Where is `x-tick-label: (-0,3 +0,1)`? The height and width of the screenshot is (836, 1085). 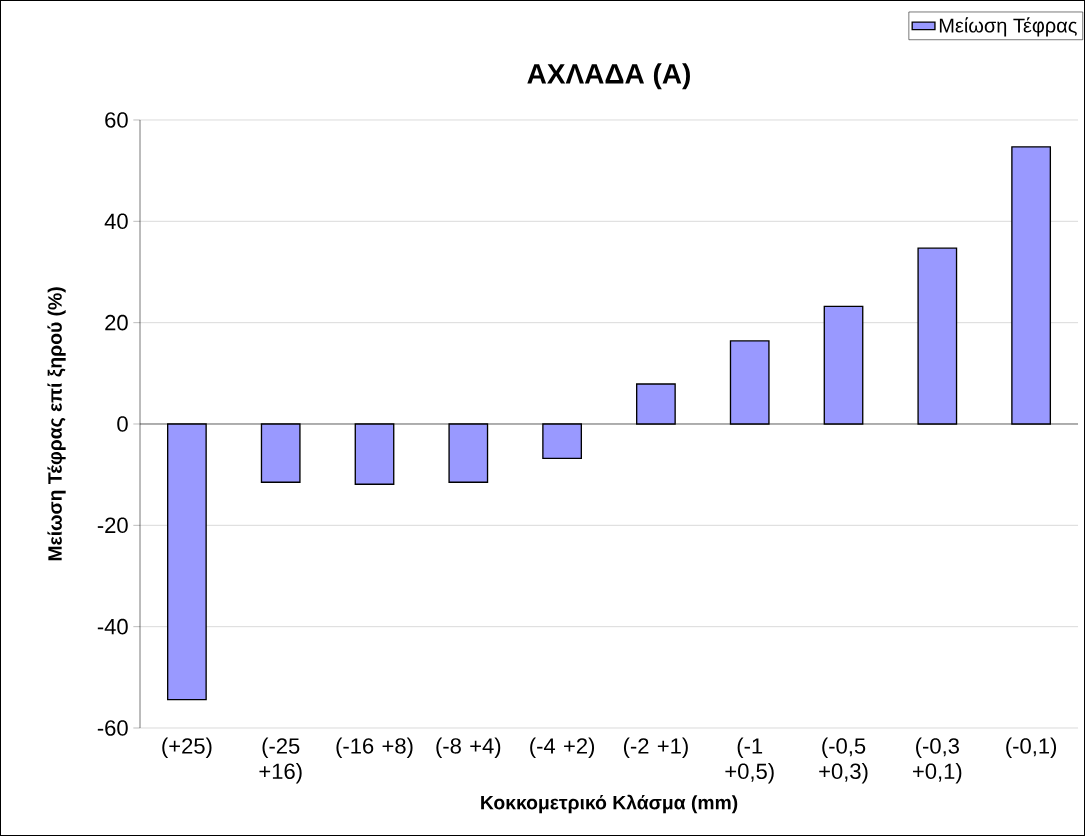
x-tick-label: (-0,3 +0,1) is located at coordinates (937, 760).